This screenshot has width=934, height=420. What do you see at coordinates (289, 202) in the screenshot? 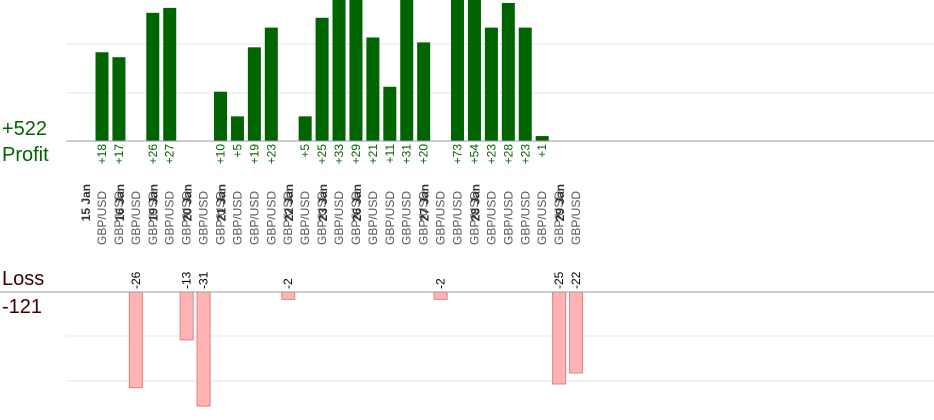
I see `date-label: 22 Jan` at bounding box center [289, 202].